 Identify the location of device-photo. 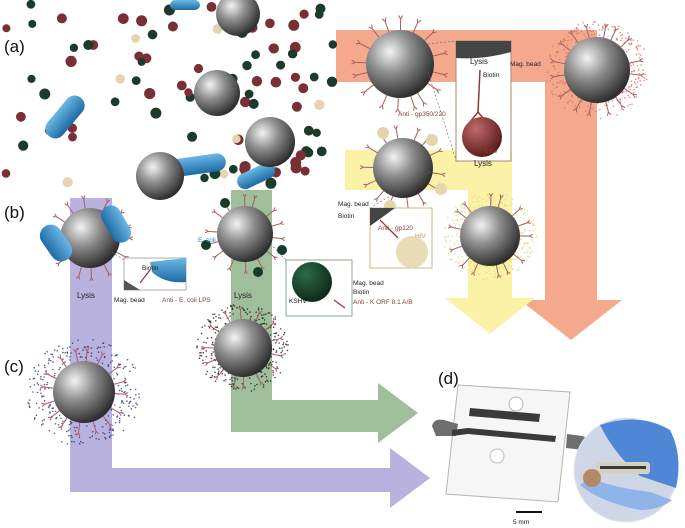
(626, 470).